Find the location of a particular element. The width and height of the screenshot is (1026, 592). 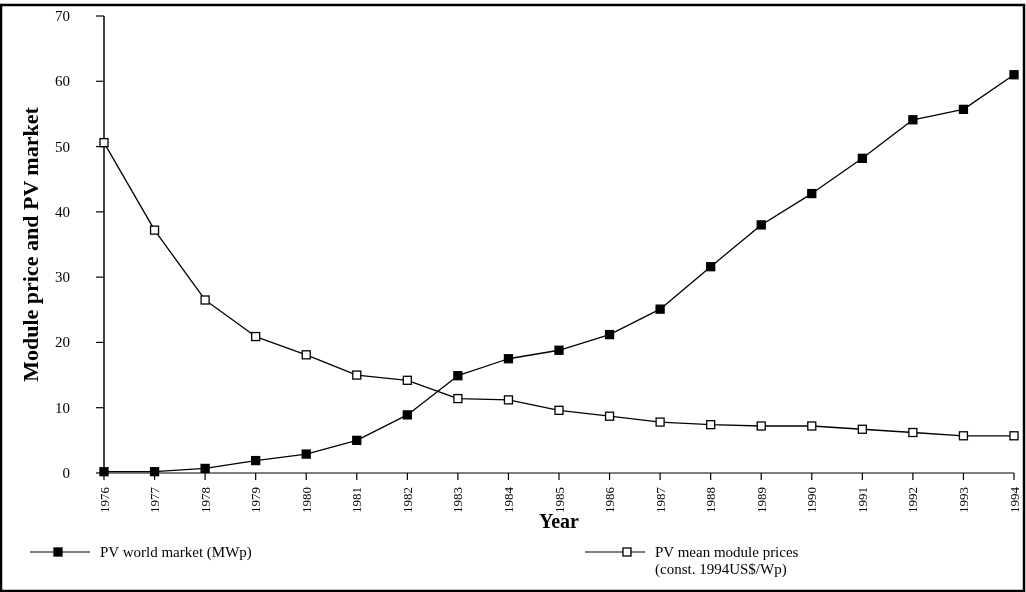

x-tick-label: 1991 is located at coordinates (862, 500).